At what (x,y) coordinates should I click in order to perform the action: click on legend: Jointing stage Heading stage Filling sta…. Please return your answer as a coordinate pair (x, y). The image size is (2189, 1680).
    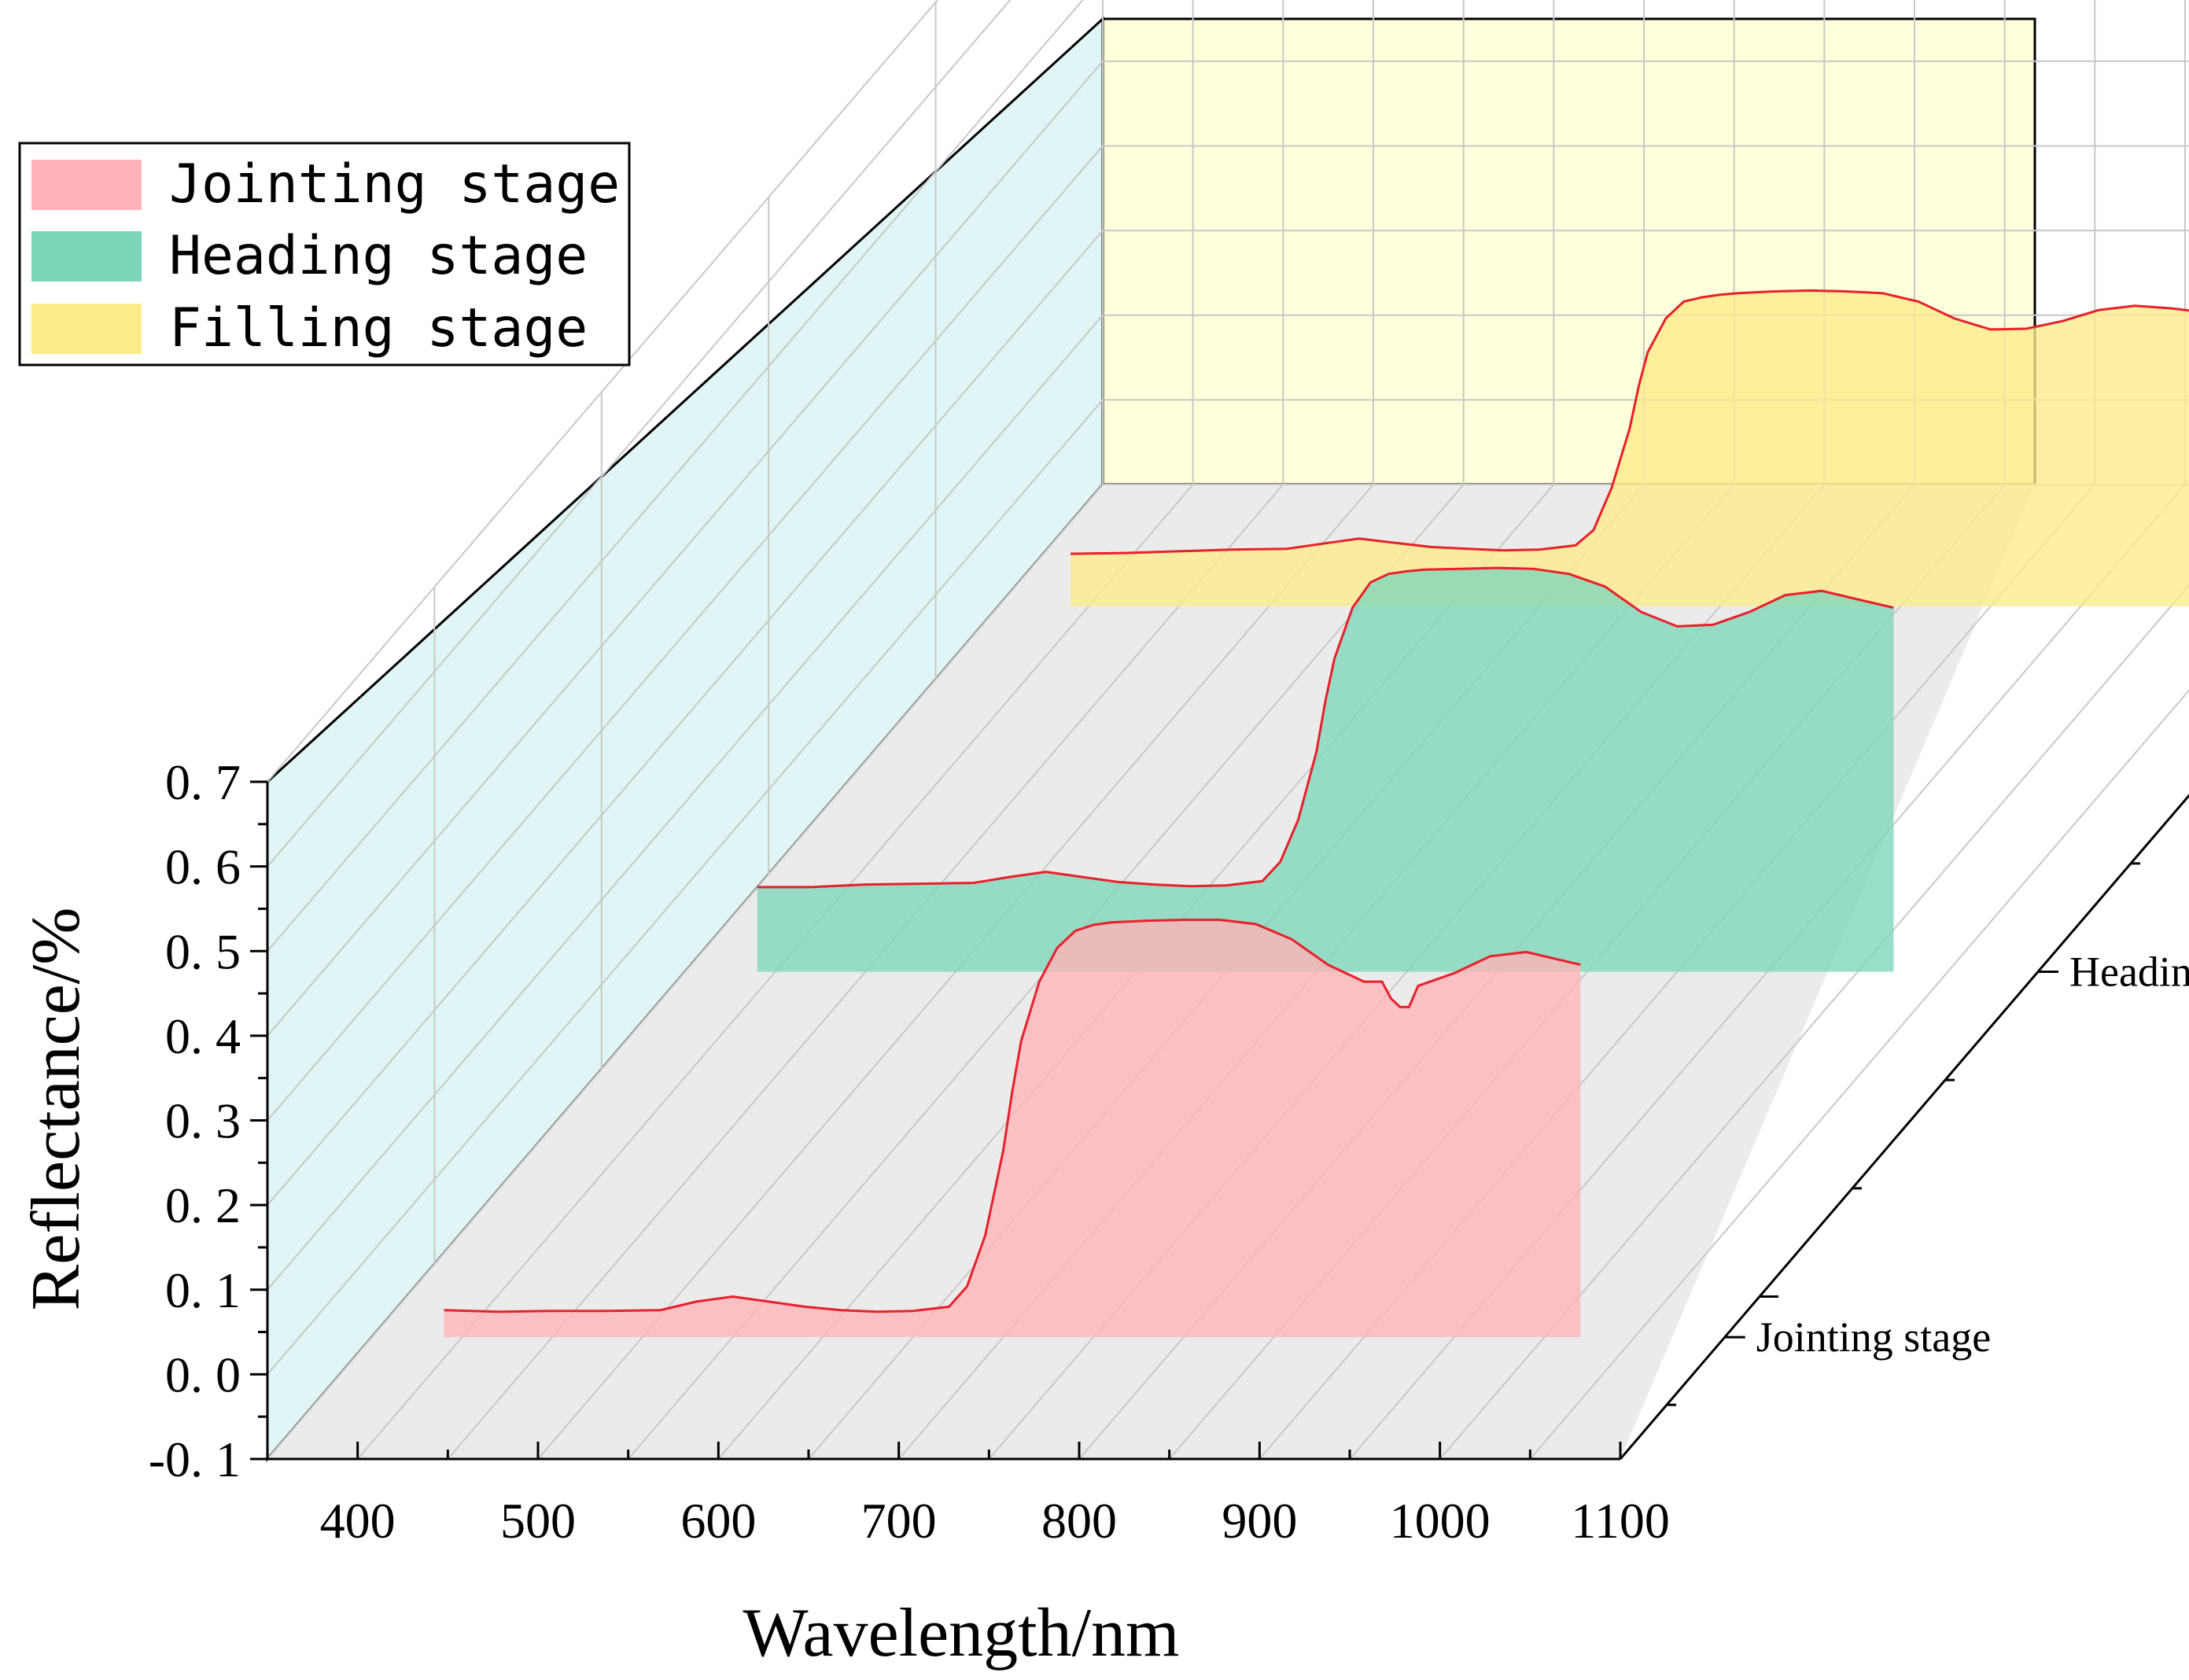
    Looking at the image, I should click on (324, 254).